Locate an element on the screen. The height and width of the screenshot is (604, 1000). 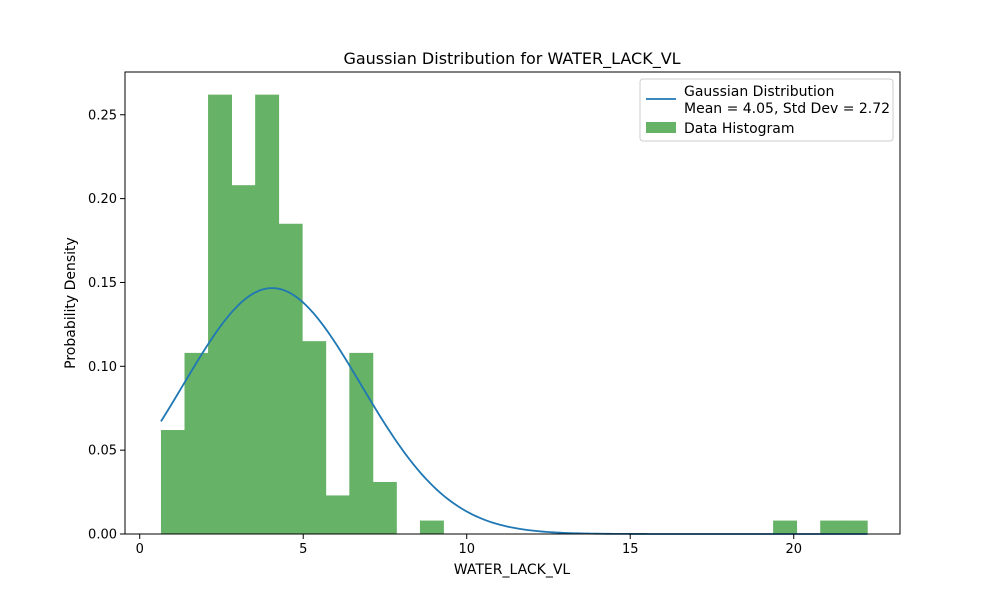
y-tick-label: 0.15 is located at coordinates (102, 283).